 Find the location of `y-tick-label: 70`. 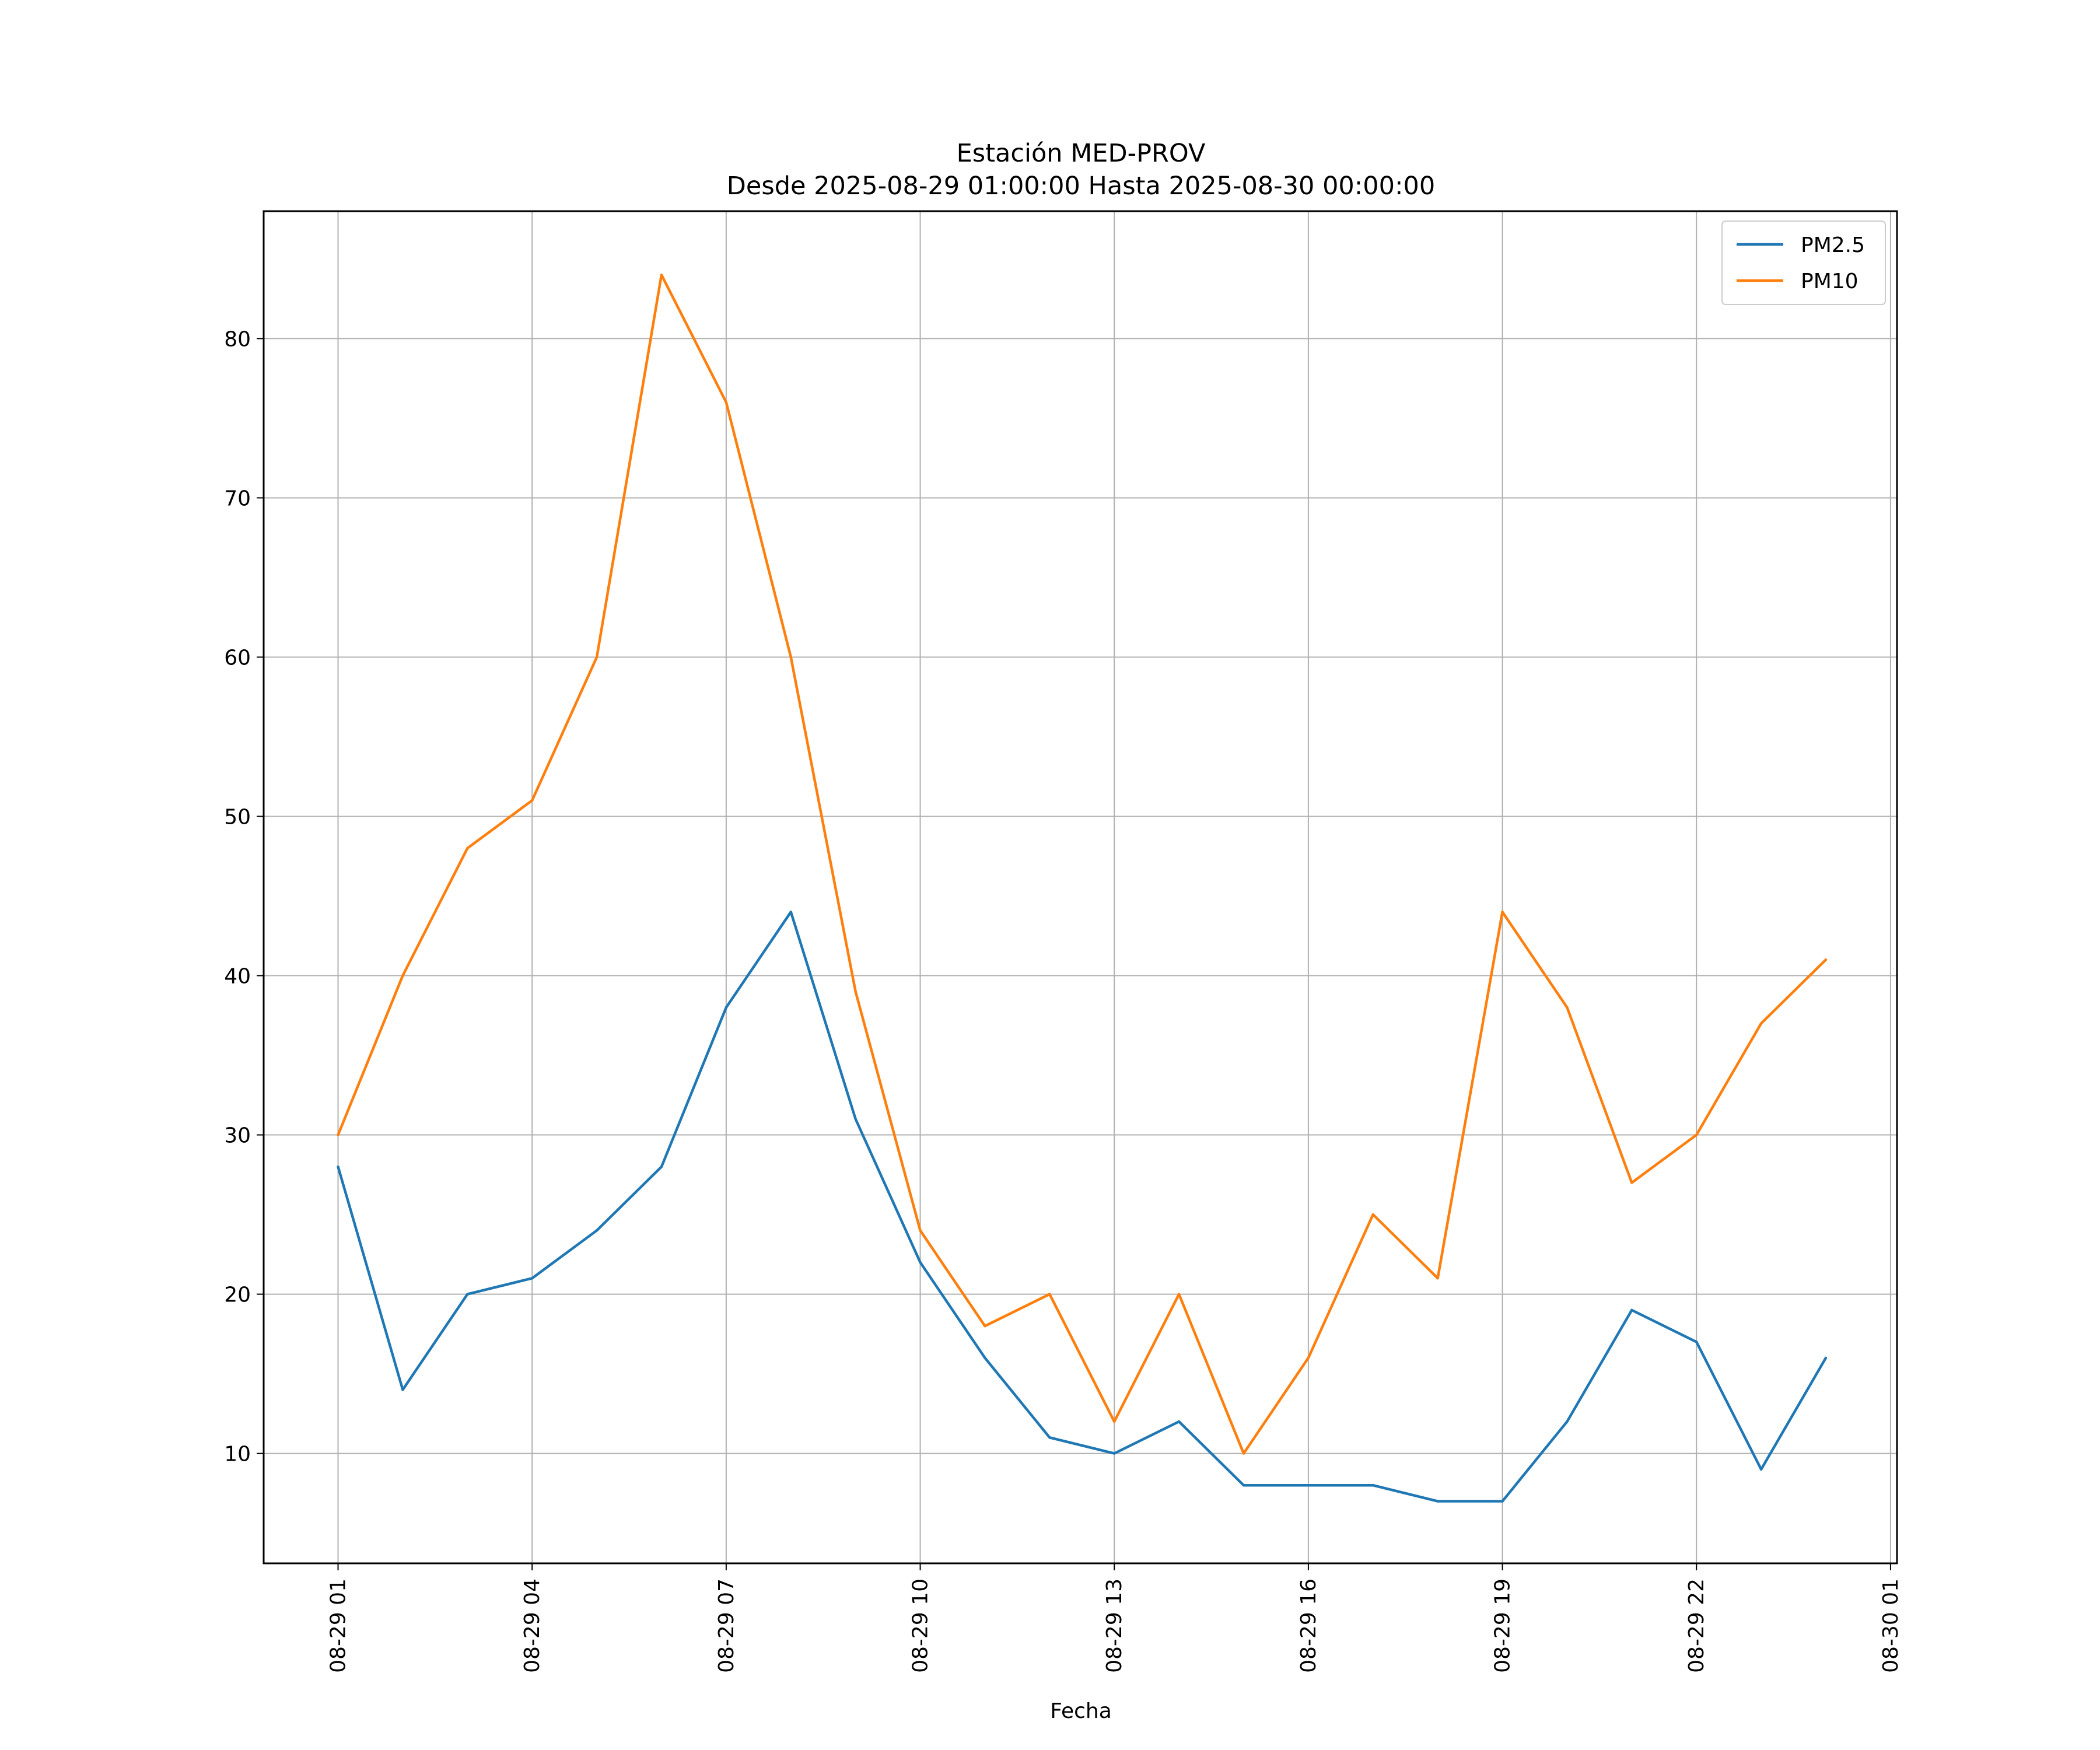

y-tick-label: 70 is located at coordinates (237, 498).